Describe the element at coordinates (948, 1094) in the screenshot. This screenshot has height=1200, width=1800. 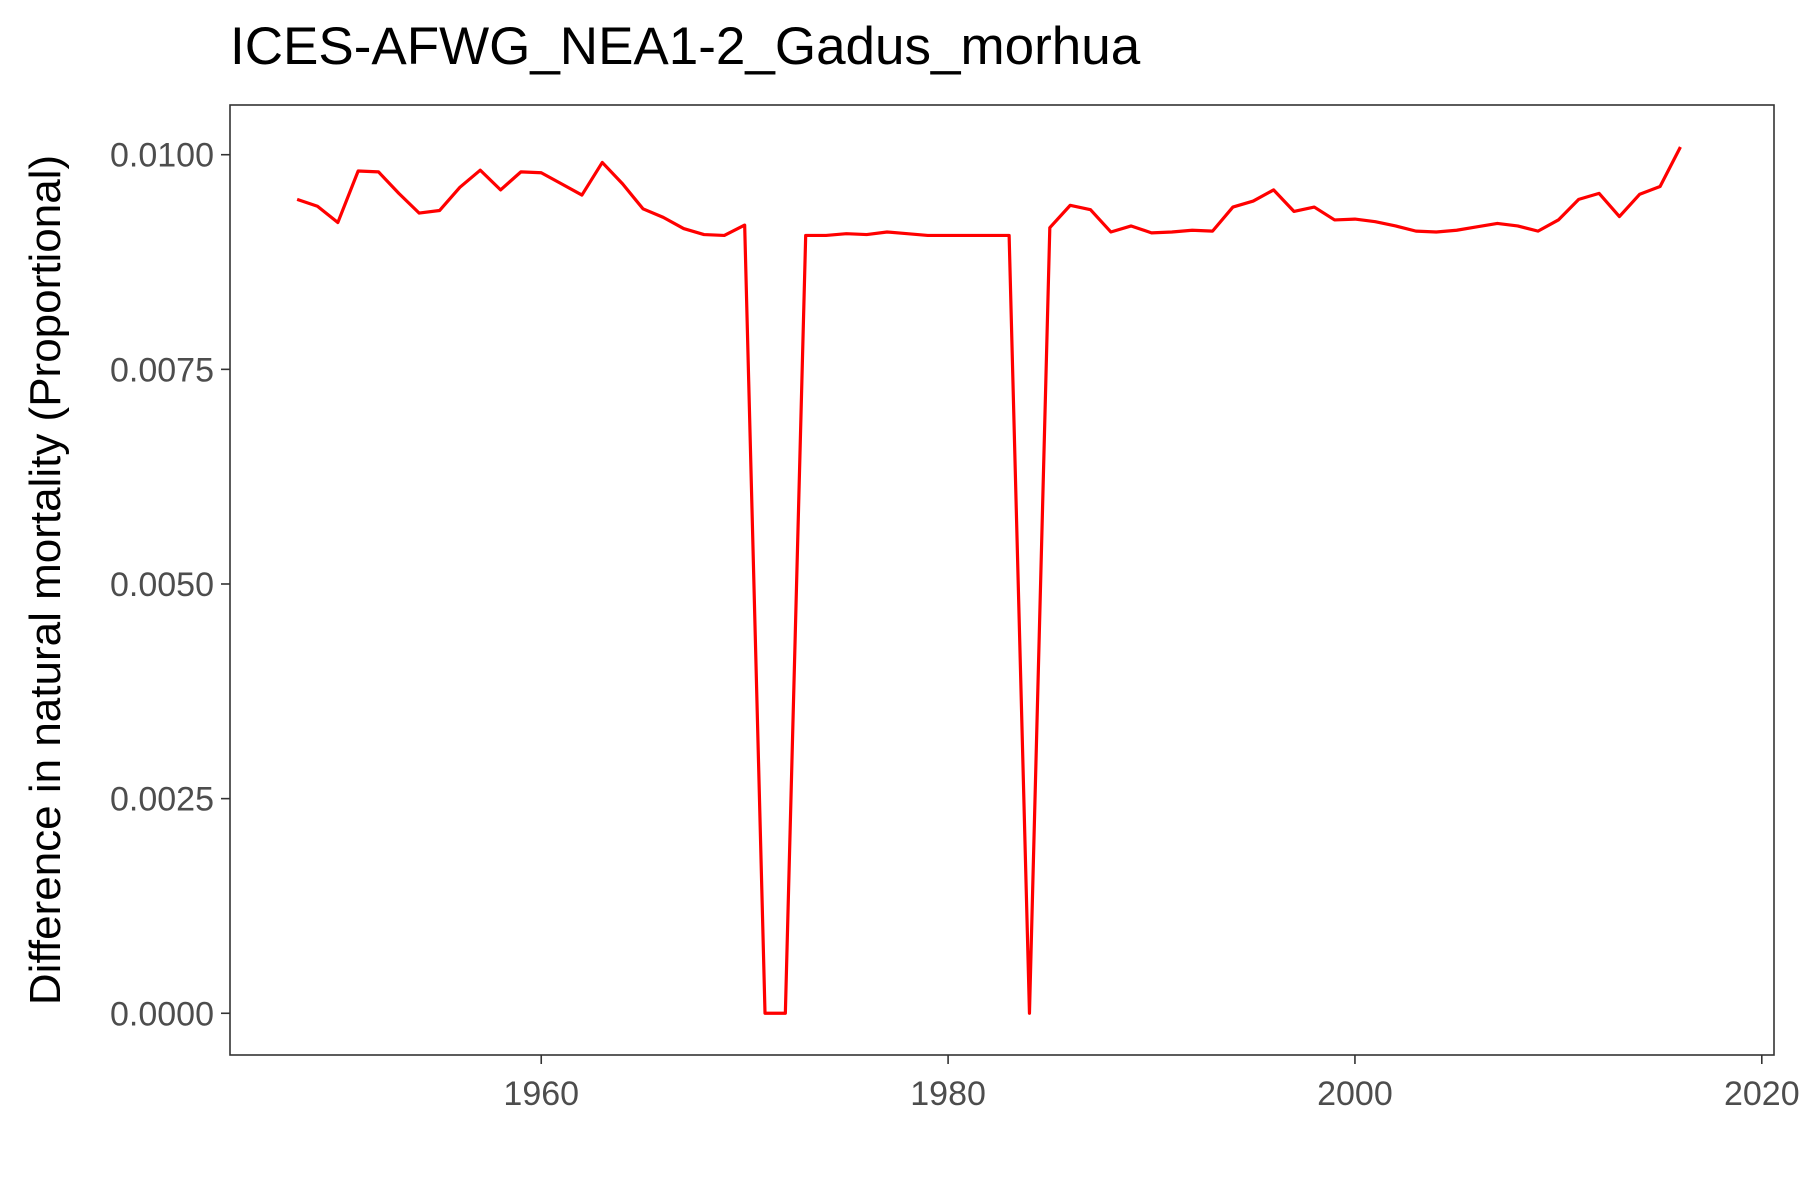
I see `x-tick-label-1980: 1980` at that location.